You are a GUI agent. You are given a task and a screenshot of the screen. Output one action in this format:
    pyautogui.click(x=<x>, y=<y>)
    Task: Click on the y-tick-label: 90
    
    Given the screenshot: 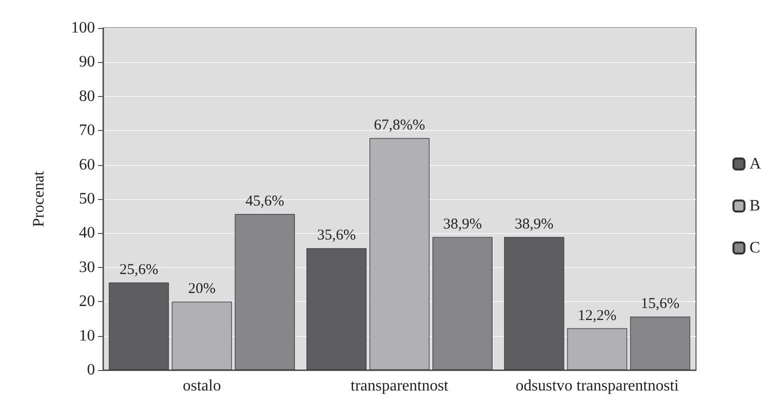 What is the action you would take?
    pyautogui.click(x=87, y=62)
    